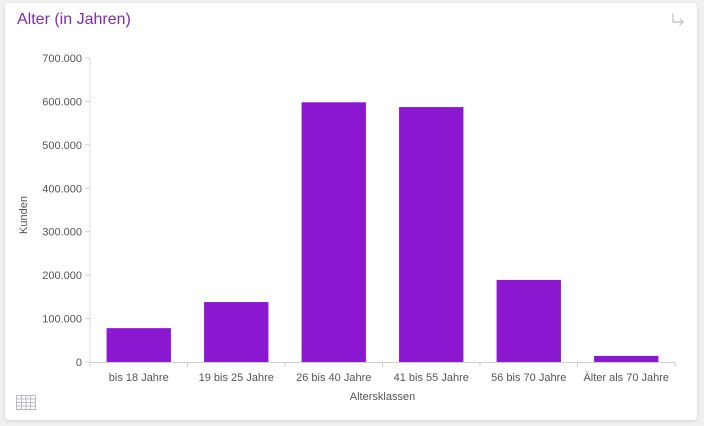 The height and width of the screenshot is (426, 704). What do you see at coordinates (528, 378) in the screenshot?
I see `x-tick-label: 56 bis 70 Jahre` at bounding box center [528, 378].